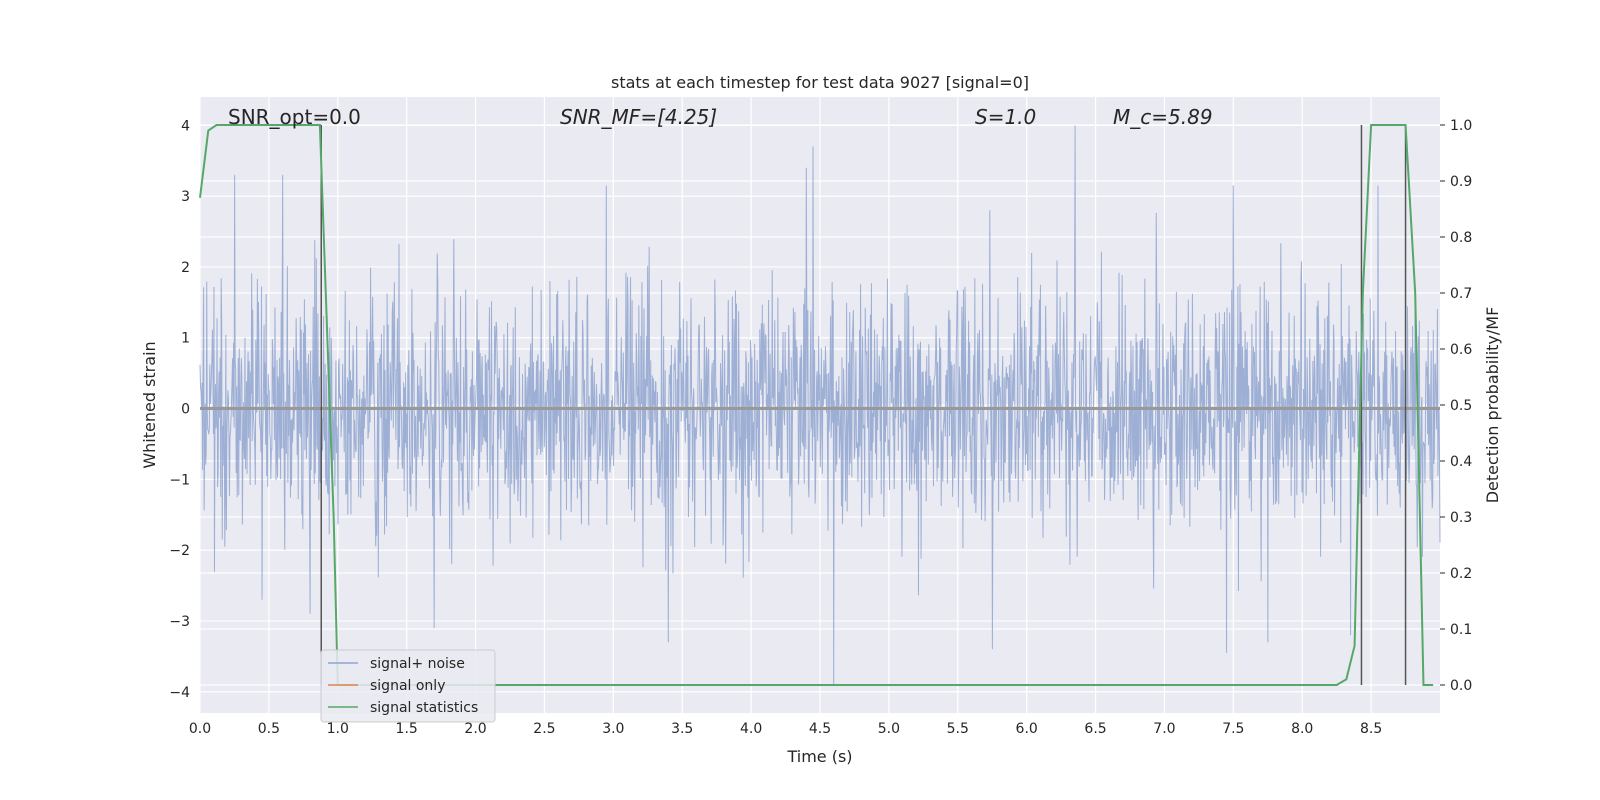 Image resolution: width=1600 pixels, height=800 pixels. I want to click on y-right-tick-label: 0.0, so click(1461, 686).